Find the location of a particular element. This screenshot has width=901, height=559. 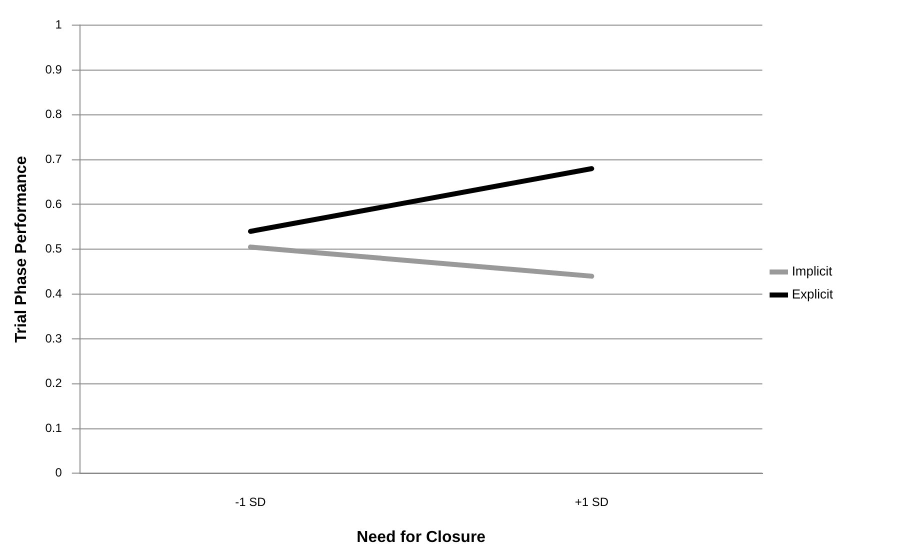

y-tick-label: 0.9 is located at coordinates (53, 69).